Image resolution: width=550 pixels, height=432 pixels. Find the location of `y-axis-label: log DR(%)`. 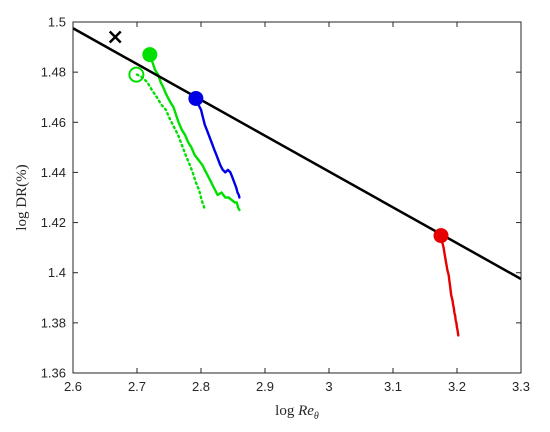

y-axis-label: log DR(%) is located at coordinates (22, 197).